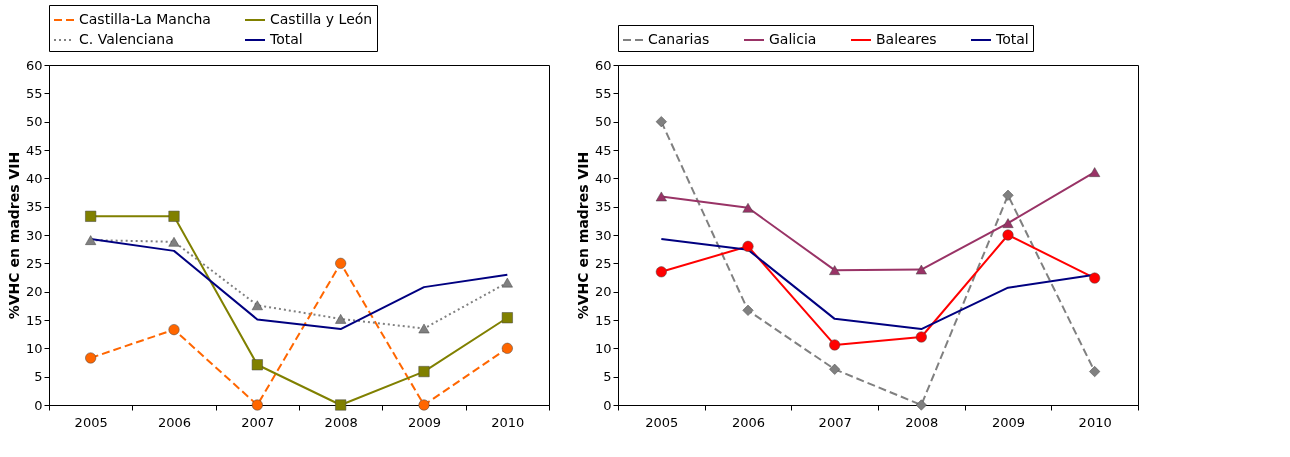  Describe the element at coordinates (793, 39) in the screenshot. I see `legend-label: Galicia` at that location.